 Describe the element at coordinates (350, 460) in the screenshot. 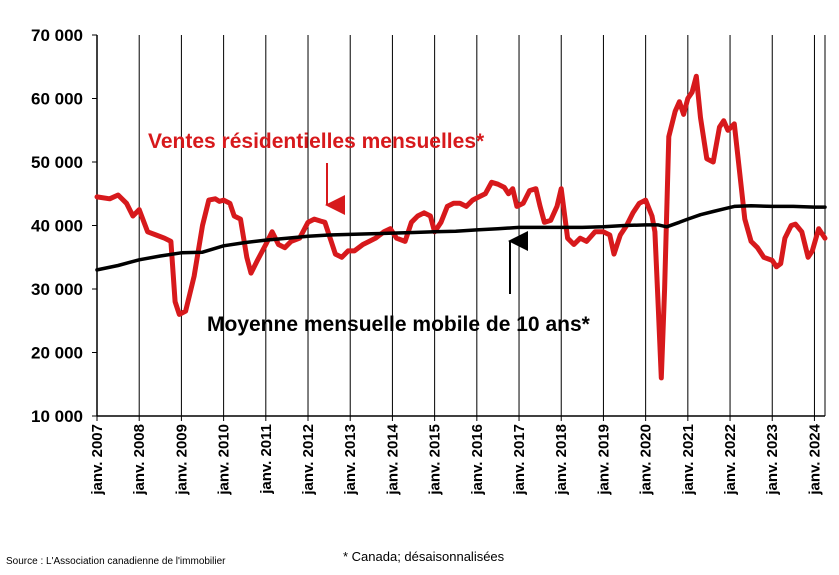

I see `x-tick-label: janv. 2013` at that location.